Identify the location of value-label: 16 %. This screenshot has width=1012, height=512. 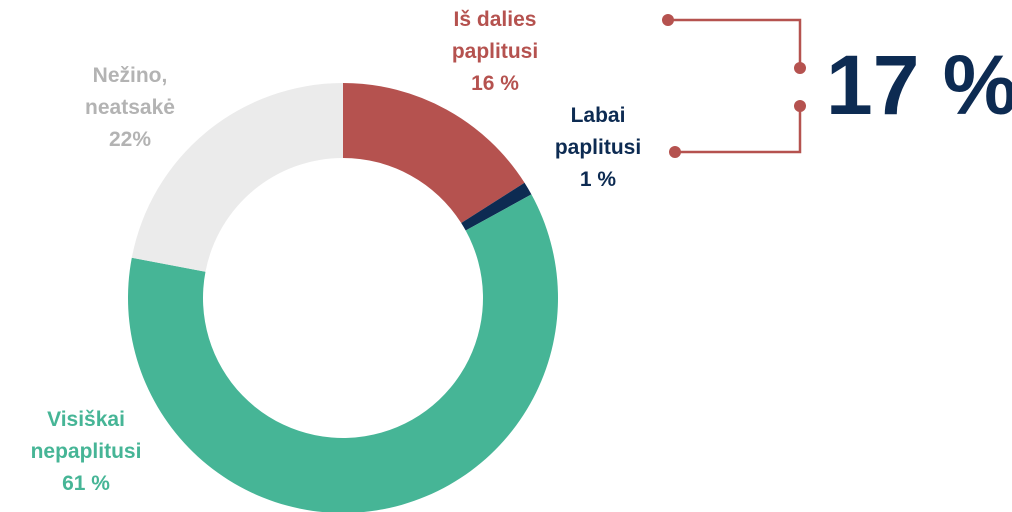
(495, 83).